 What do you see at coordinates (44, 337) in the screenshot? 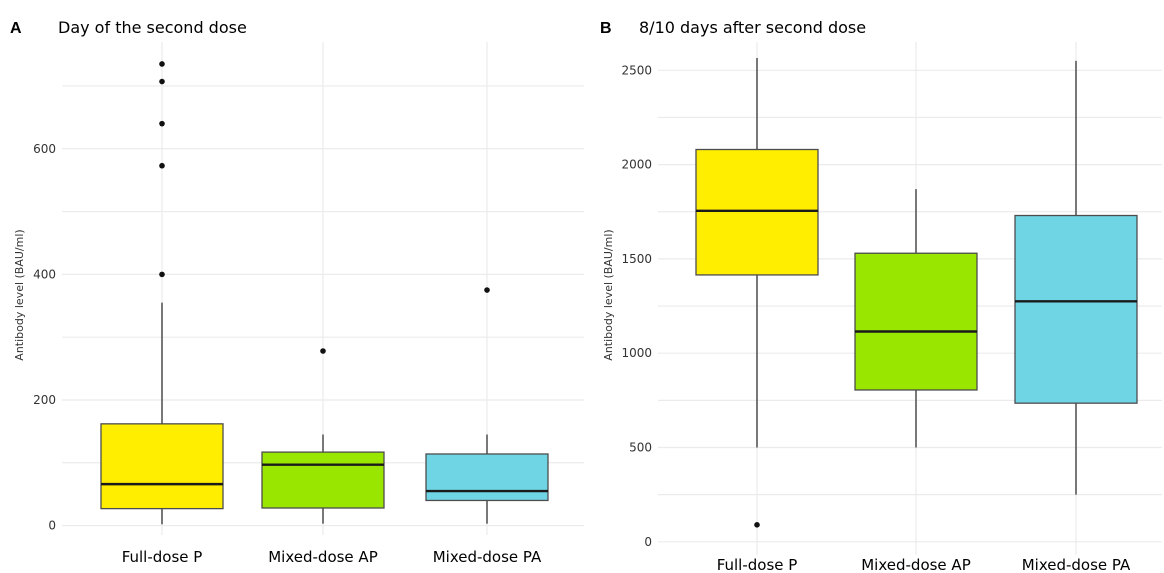
I see `panel-a-y-ticks: 0 200 400 600` at bounding box center [44, 337].